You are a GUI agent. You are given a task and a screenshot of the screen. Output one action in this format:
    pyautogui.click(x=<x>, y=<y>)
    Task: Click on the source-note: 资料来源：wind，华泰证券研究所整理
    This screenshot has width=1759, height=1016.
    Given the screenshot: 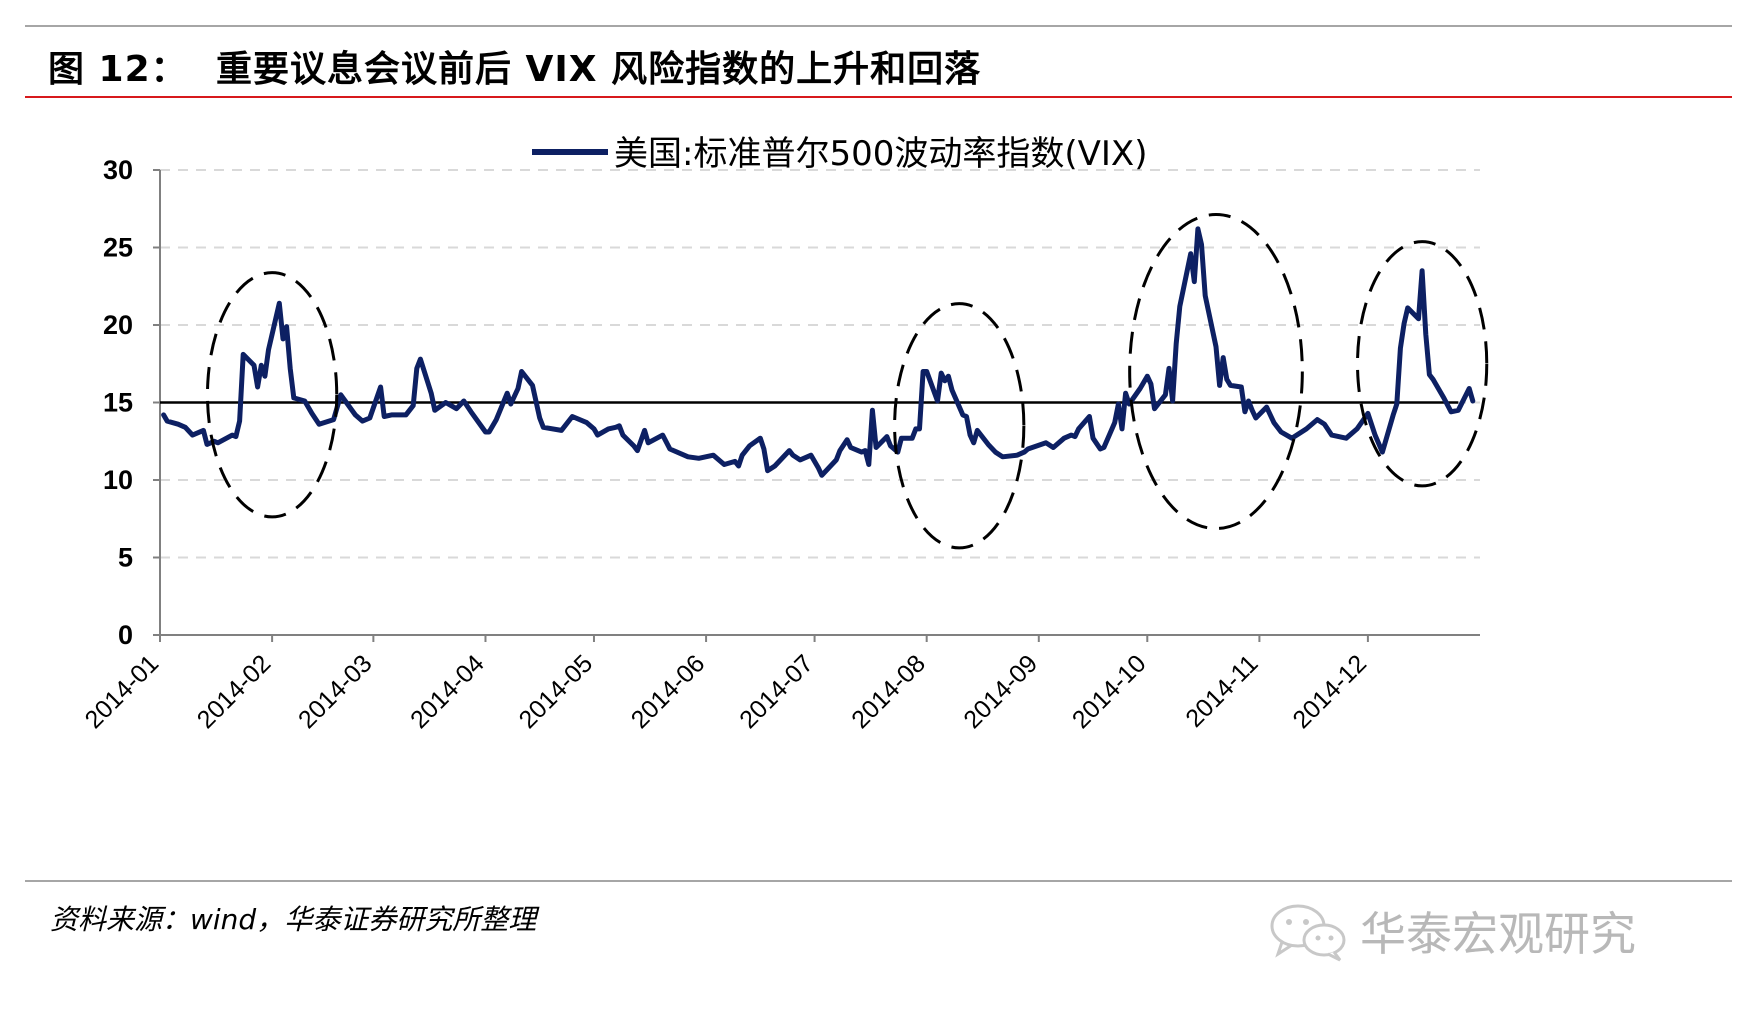 What is the action you would take?
    pyautogui.click(x=293, y=919)
    